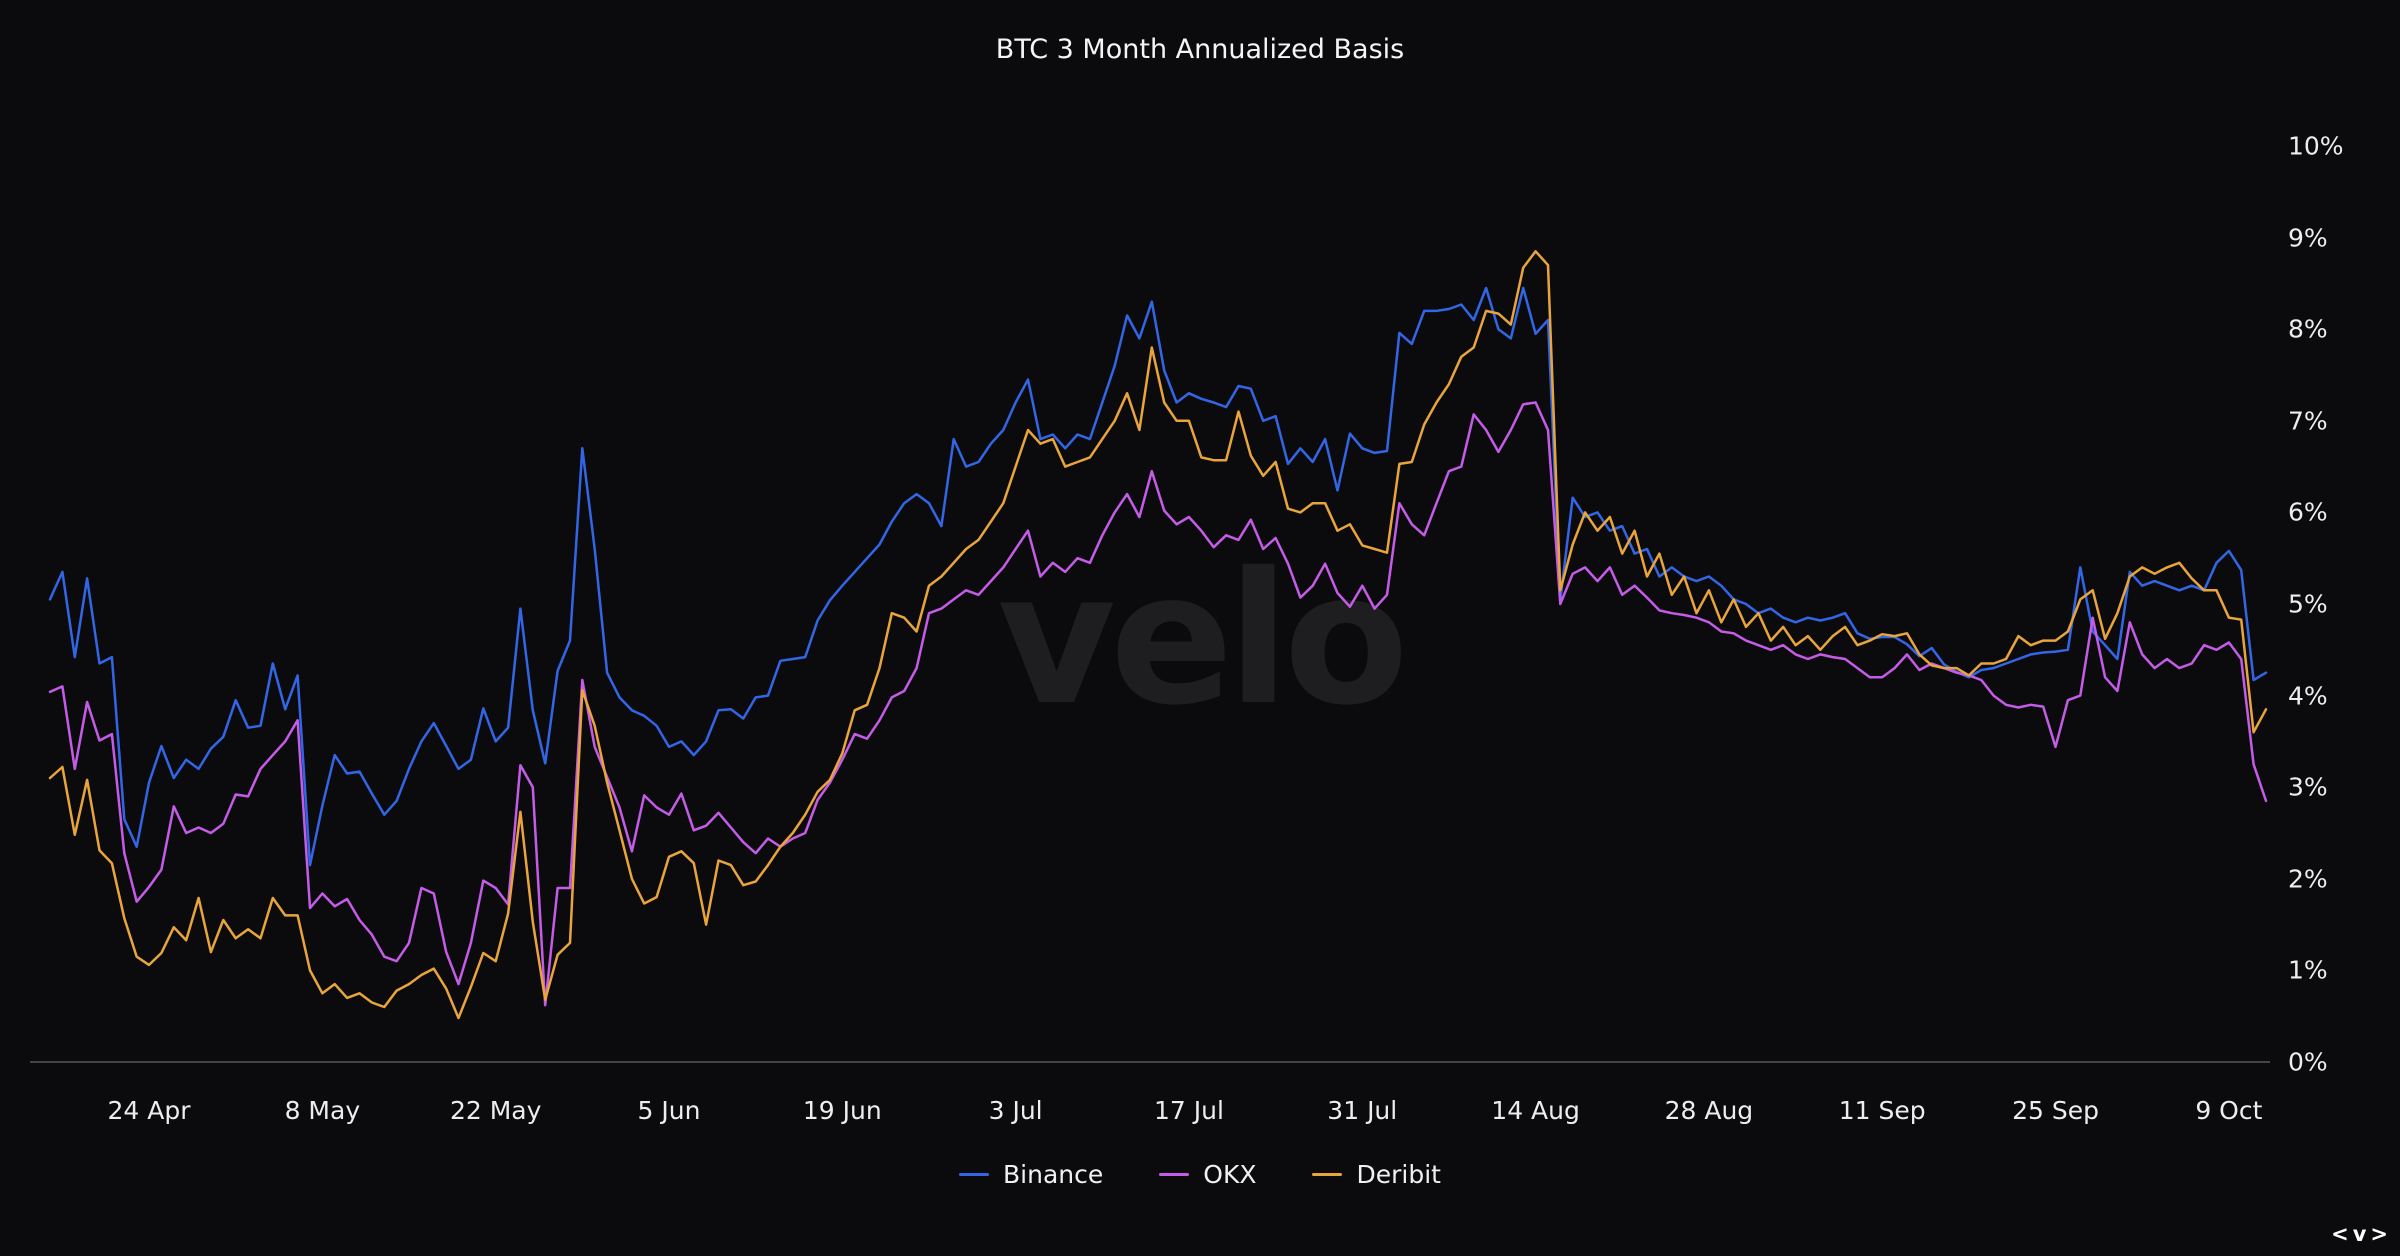 This screenshot has height=1256, width=2400. Describe the element at coordinates (1882, 1110) in the screenshot. I see `x-tick-label: 11 Sep` at that location.